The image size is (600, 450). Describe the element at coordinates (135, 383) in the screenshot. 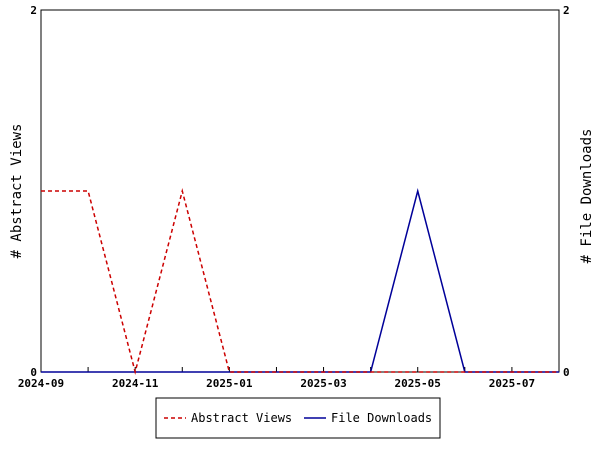

I see `x-tick-label: 2024-11` at that location.